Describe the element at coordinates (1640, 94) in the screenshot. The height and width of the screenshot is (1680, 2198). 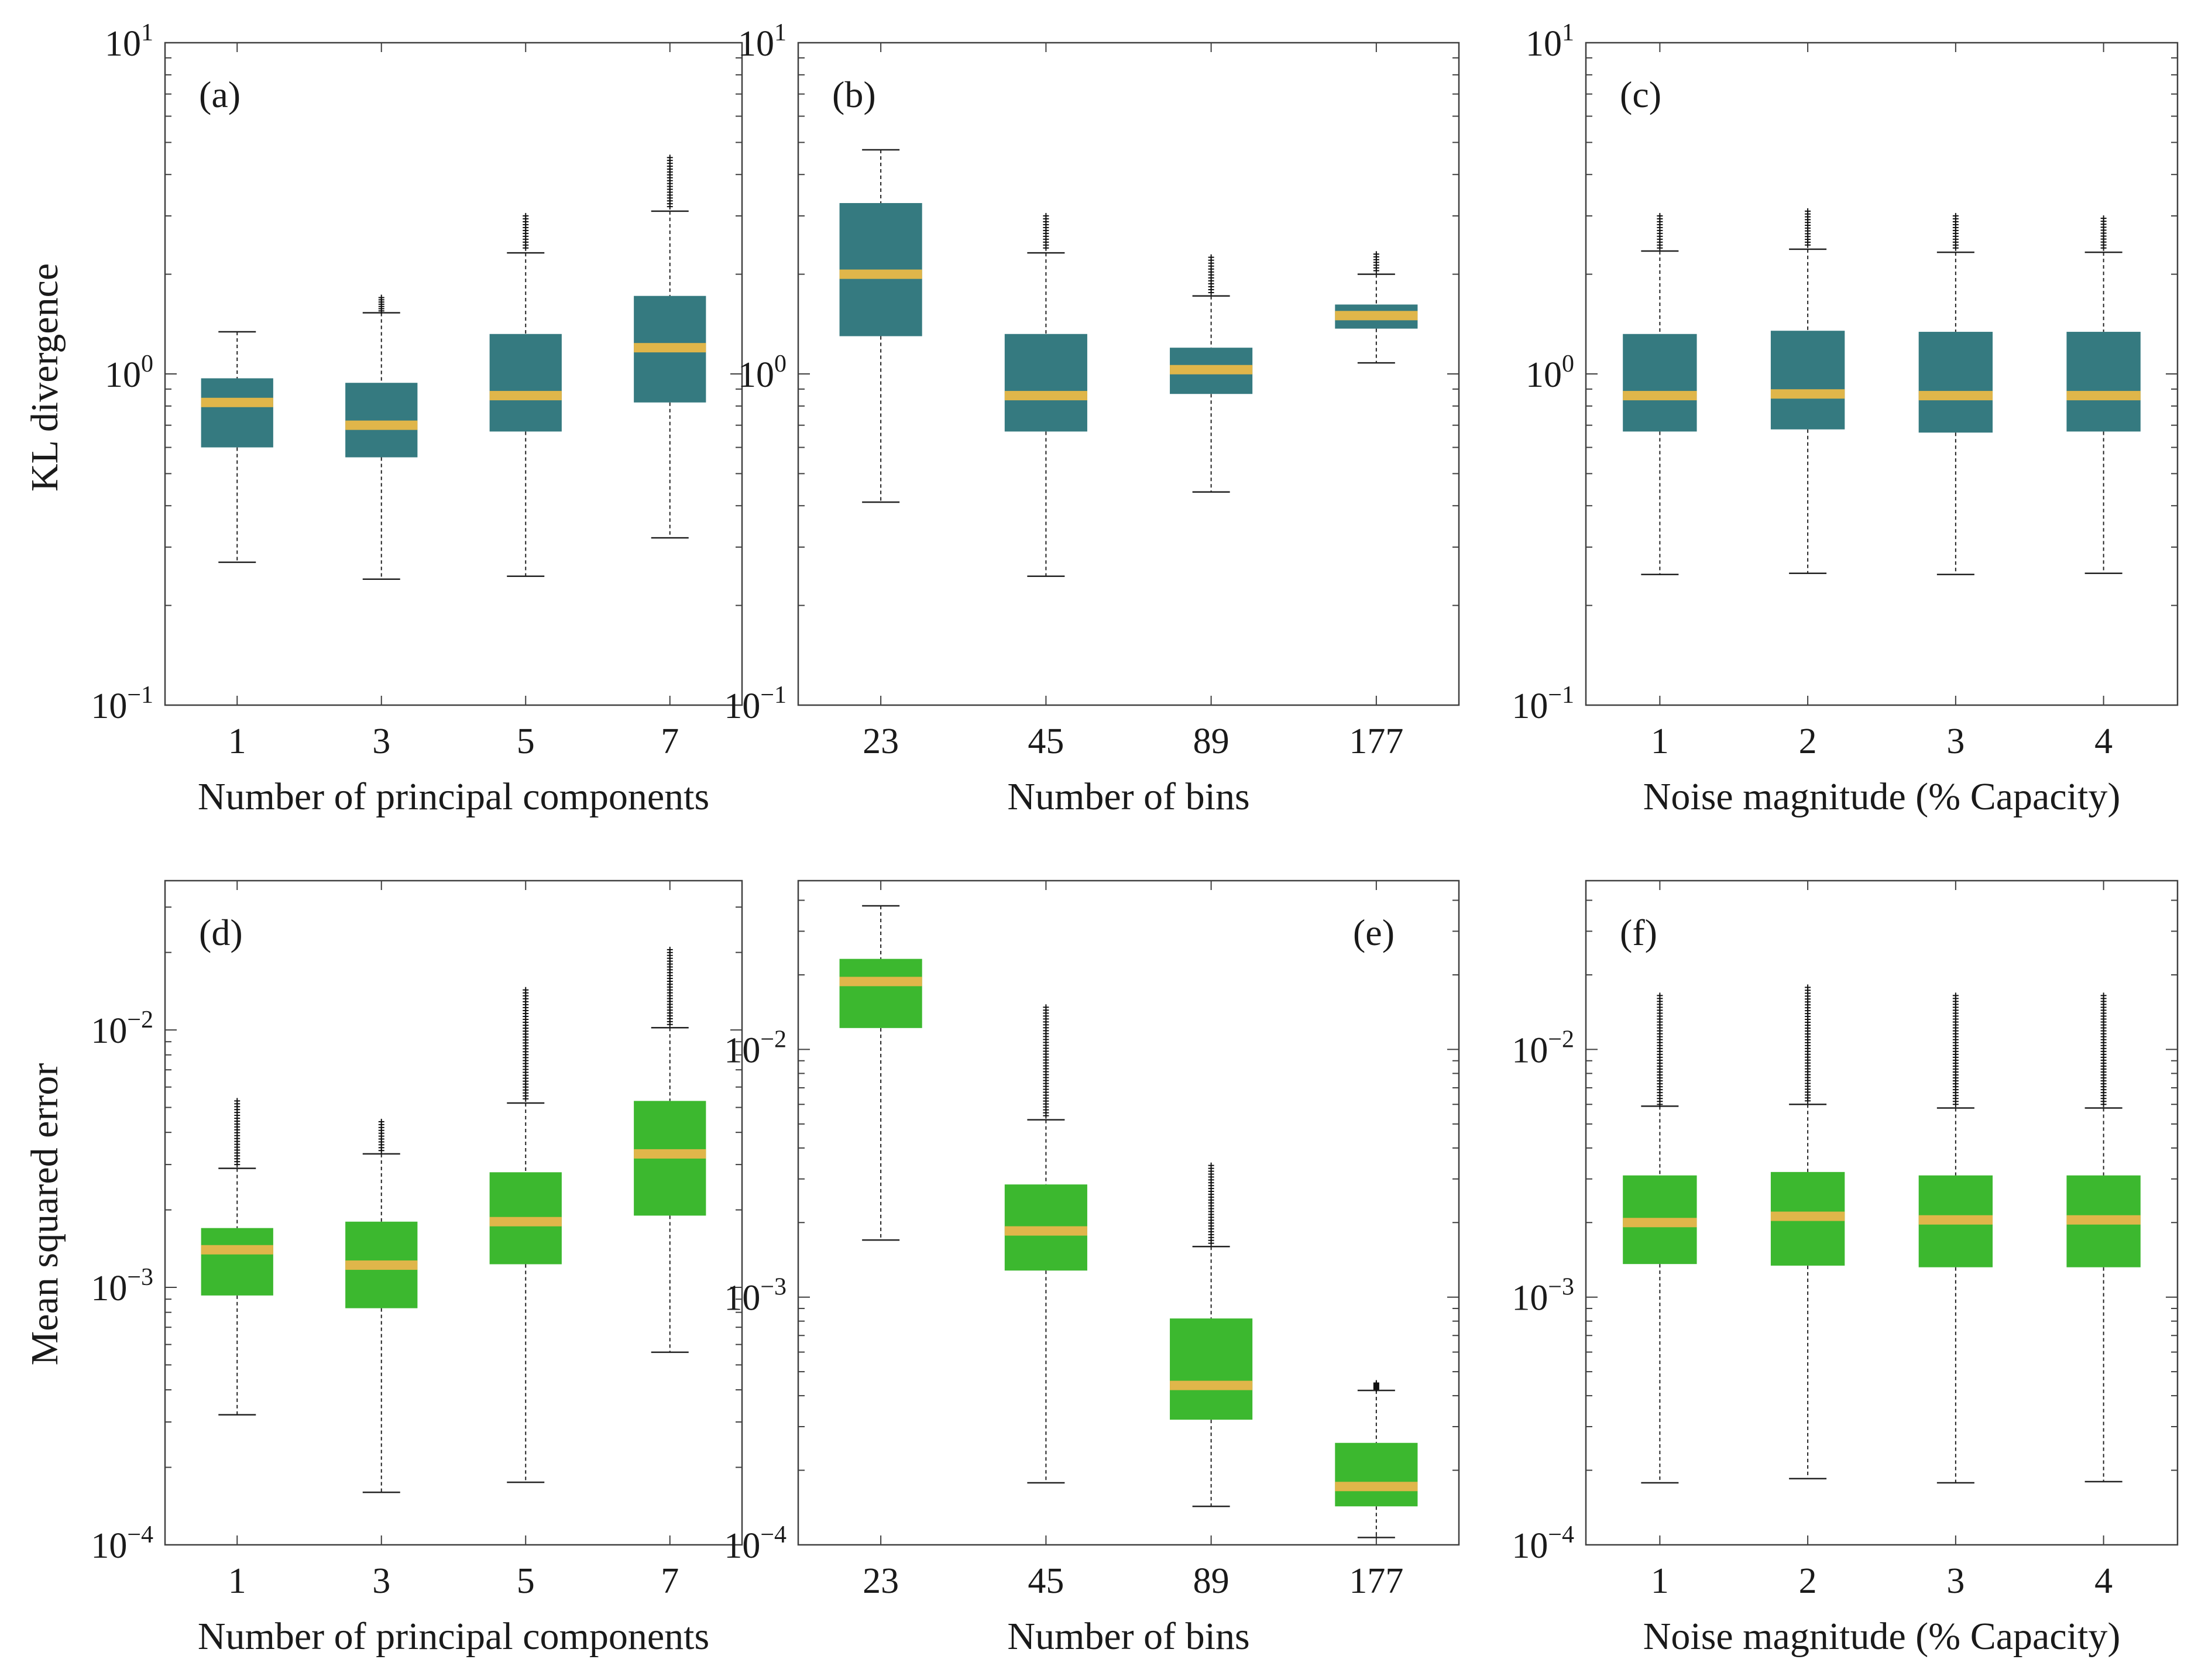
I see `panel-label: (c)` at that location.